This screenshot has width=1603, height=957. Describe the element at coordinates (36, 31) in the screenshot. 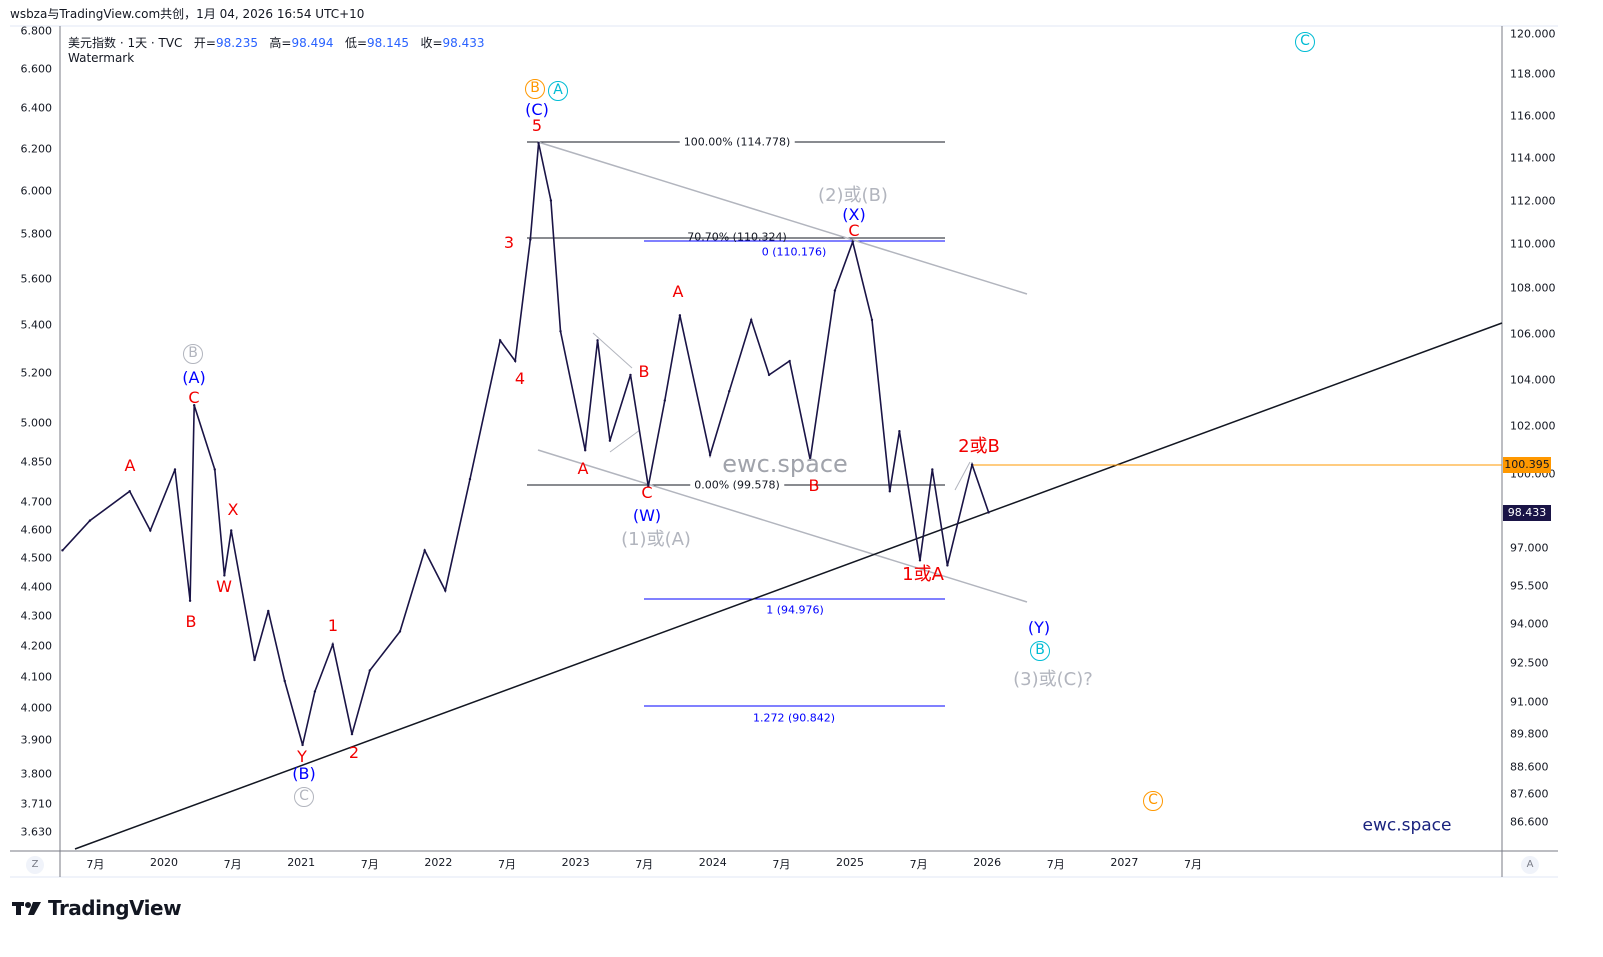

I see `left-axis-tick: 6.800` at that location.